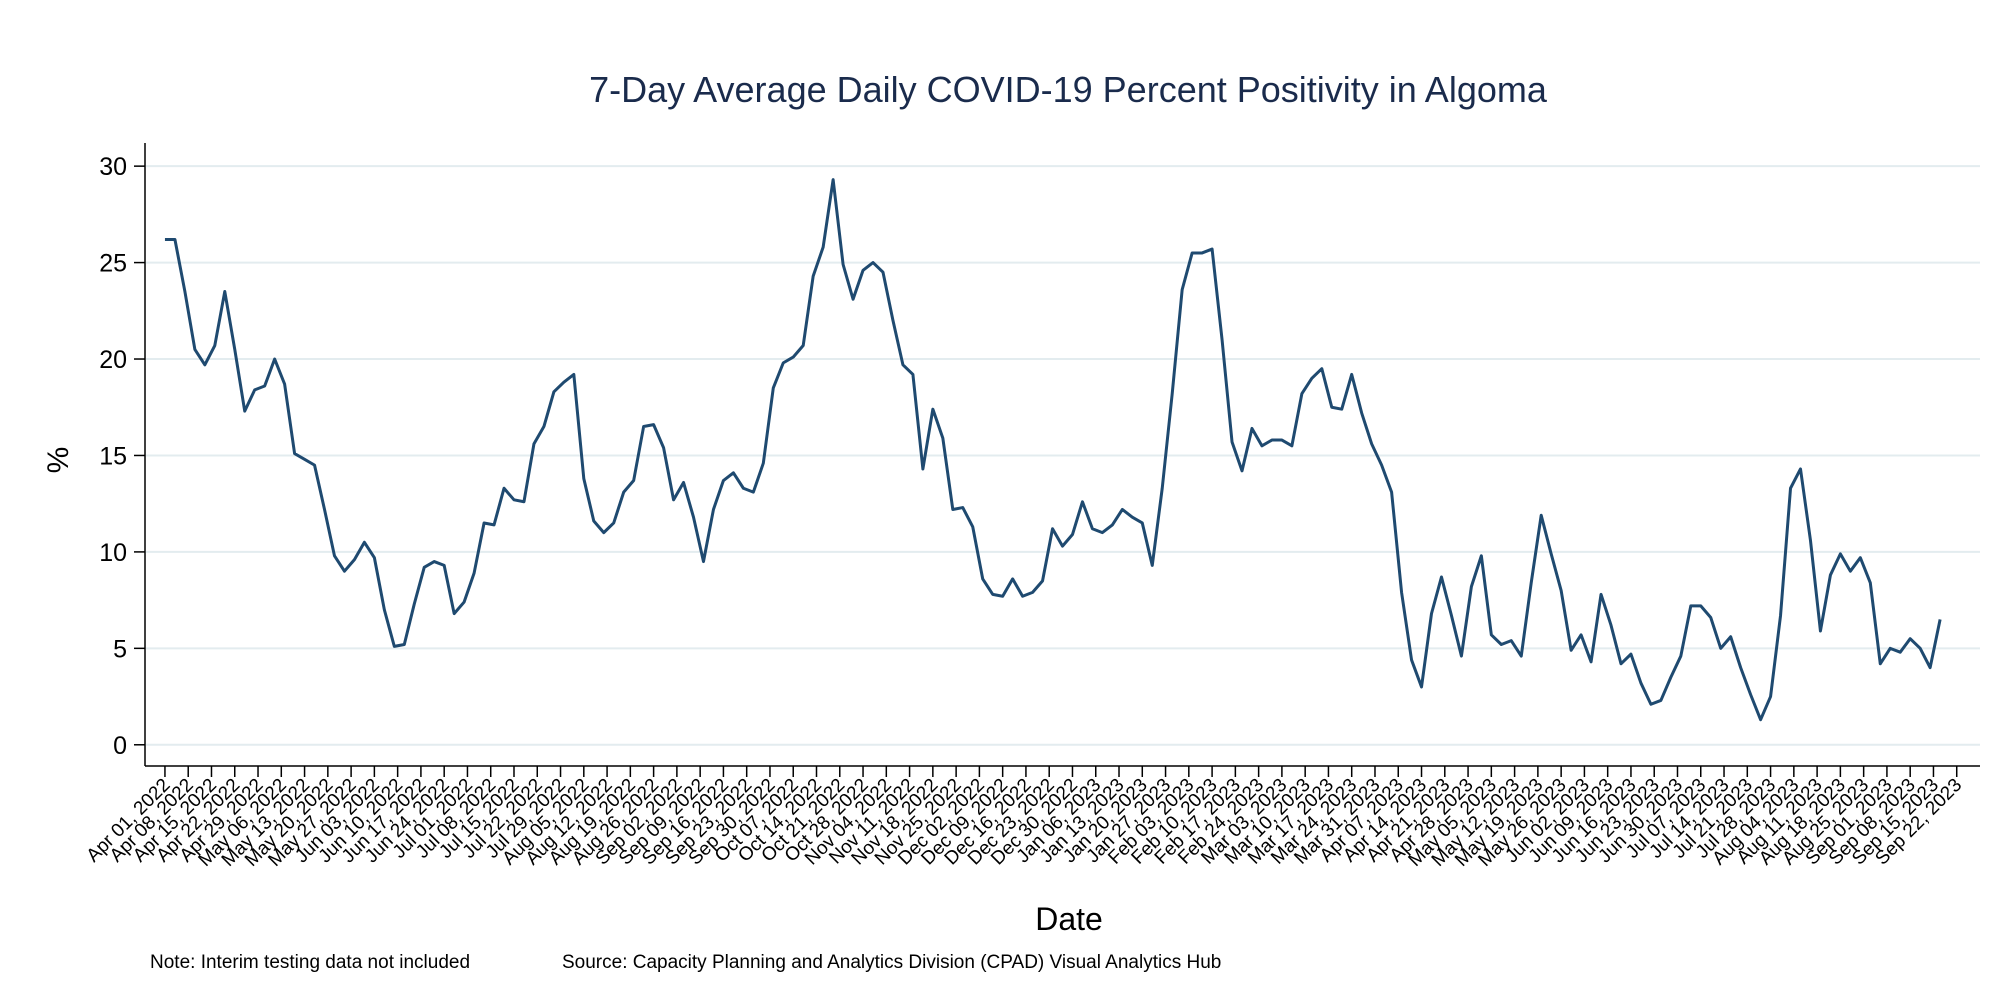 Image resolution: width=2000 pixels, height=1000 pixels. What do you see at coordinates (58, 460) in the screenshot?
I see `y-axis-label: %` at bounding box center [58, 460].